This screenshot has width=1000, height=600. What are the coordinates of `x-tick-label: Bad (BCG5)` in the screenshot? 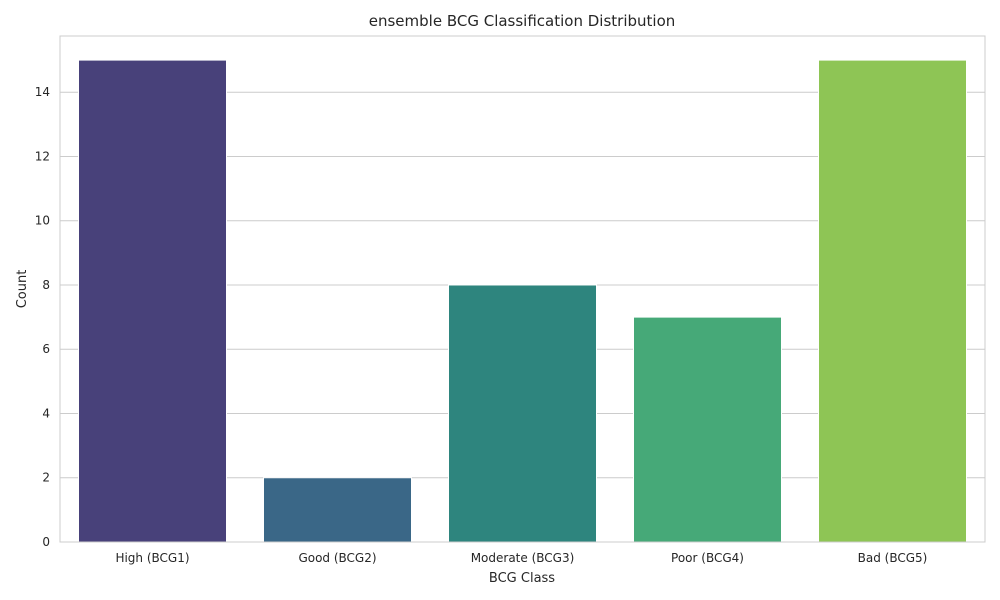 It's located at (893, 558).